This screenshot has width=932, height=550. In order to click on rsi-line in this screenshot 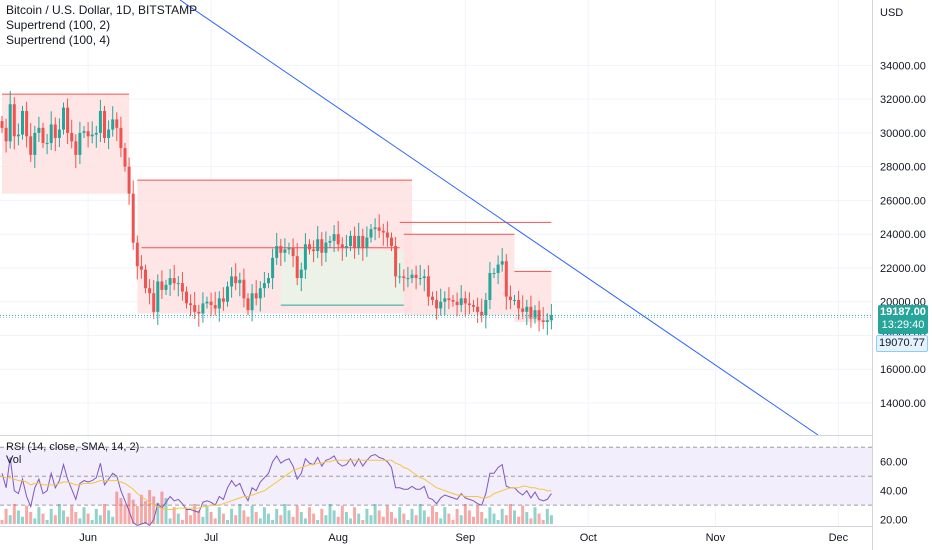, I will do `click(276, 490)`.